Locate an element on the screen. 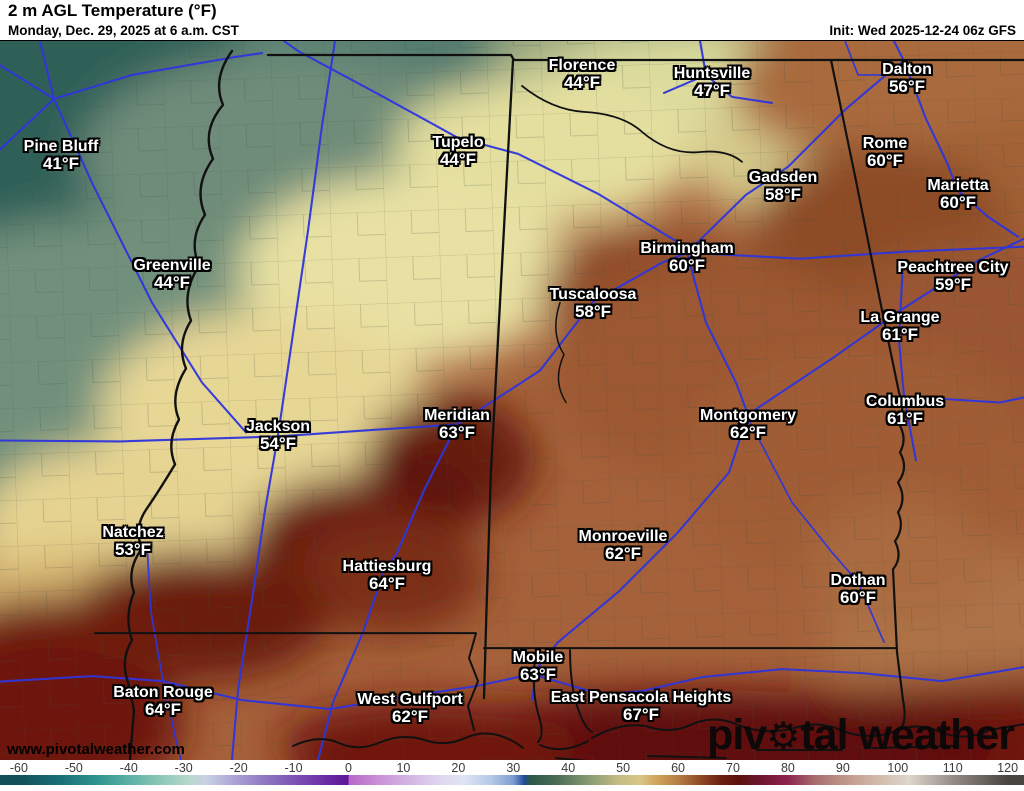  colorbar-tick: 0 is located at coordinates (348, 768).